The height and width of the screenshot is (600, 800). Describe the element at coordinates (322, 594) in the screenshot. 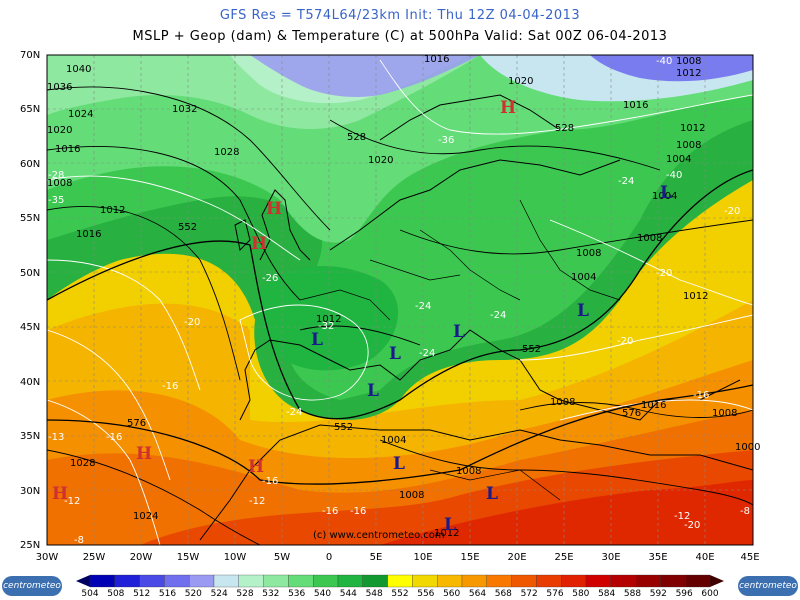

I see `colorbar-tick-label: 540` at that location.